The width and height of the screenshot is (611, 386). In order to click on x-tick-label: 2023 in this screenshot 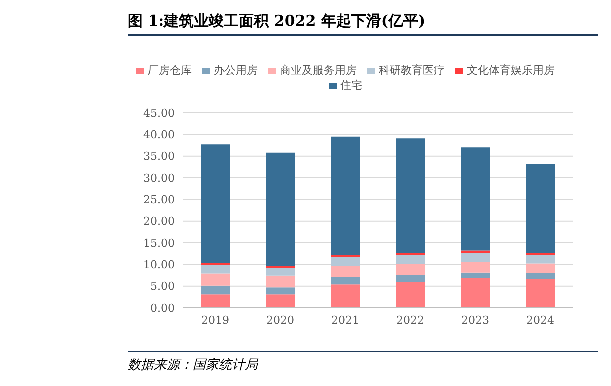, I will do `click(476, 320)`.